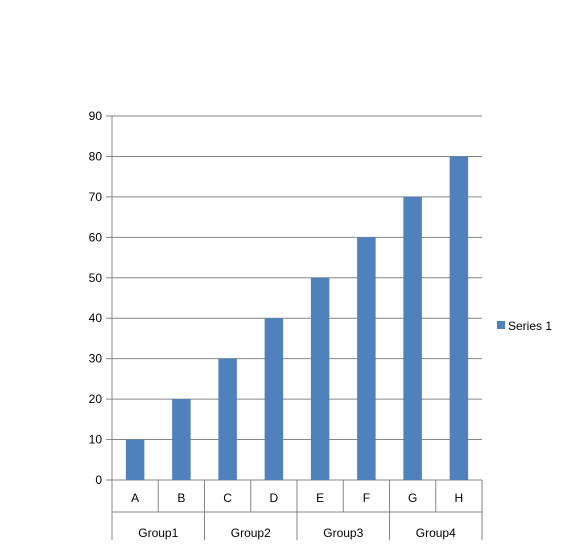 This screenshot has width=576, height=545. Describe the element at coordinates (274, 399) in the screenshot. I see `bar-d` at that location.